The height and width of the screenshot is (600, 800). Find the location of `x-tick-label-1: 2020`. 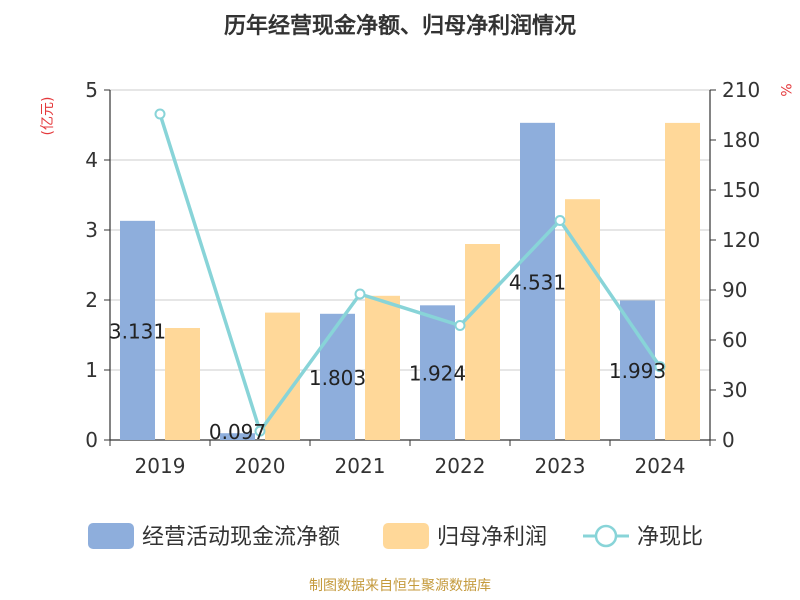

x-tick-label-1: 2020 is located at coordinates (260, 466).